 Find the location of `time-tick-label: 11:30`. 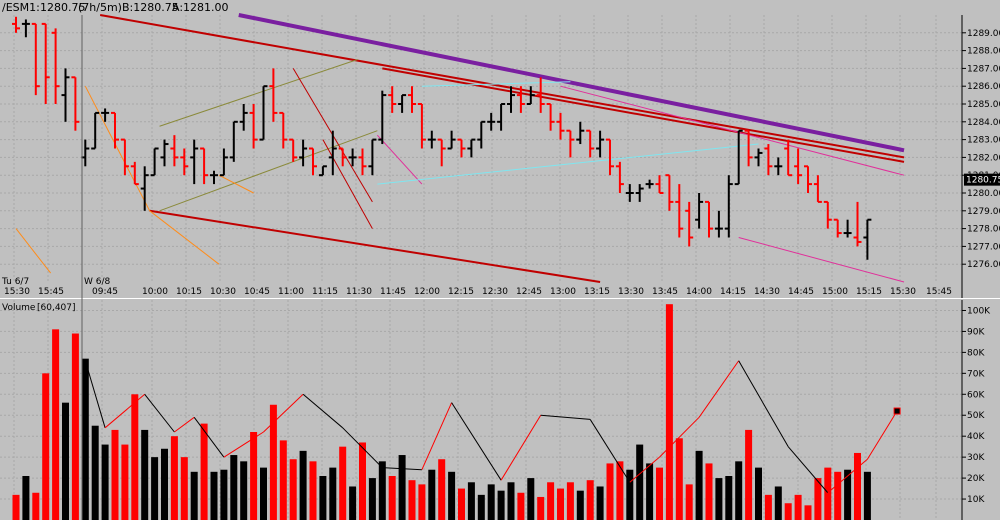

time-tick-label: 11:30 is located at coordinates (359, 292).